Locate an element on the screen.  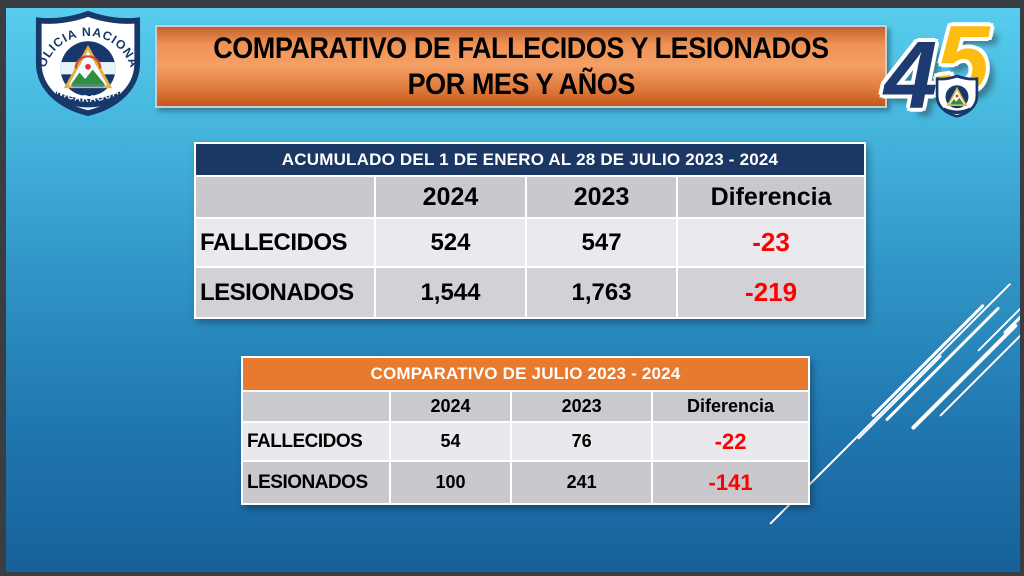
slide-title-line2: POR MES Y AÑOS is located at coordinates (521, 84).